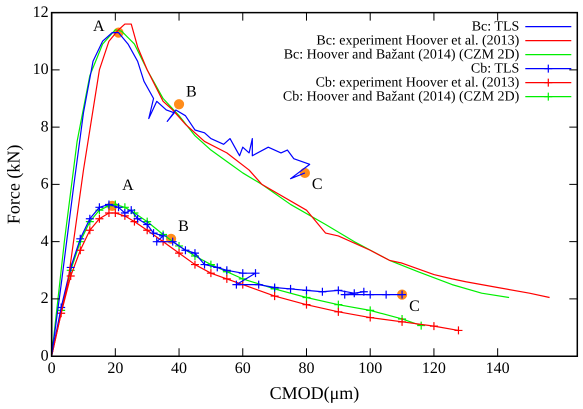  What do you see at coordinates (370, 369) in the screenshot?
I see `x-tick-label: 100` at bounding box center [370, 369].